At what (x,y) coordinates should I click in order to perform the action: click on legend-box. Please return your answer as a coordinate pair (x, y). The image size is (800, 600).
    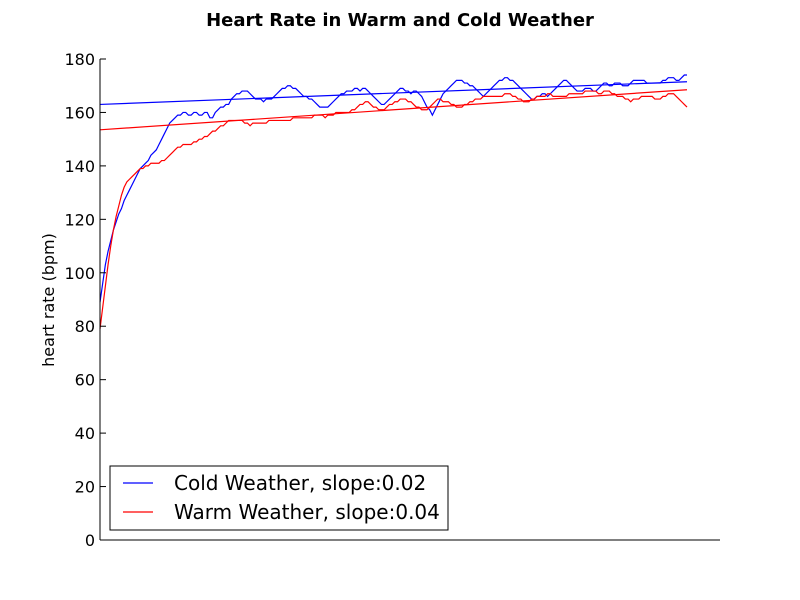
    Looking at the image, I should click on (279, 498).